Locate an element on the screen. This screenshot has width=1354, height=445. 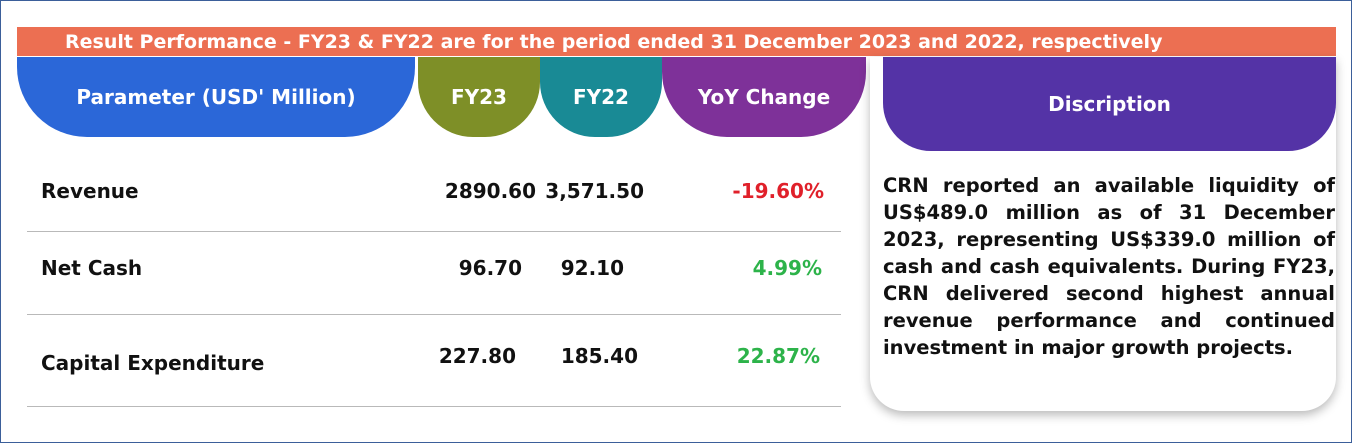
row-capex-fy23: 227.80 is located at coordinates (477, 356).